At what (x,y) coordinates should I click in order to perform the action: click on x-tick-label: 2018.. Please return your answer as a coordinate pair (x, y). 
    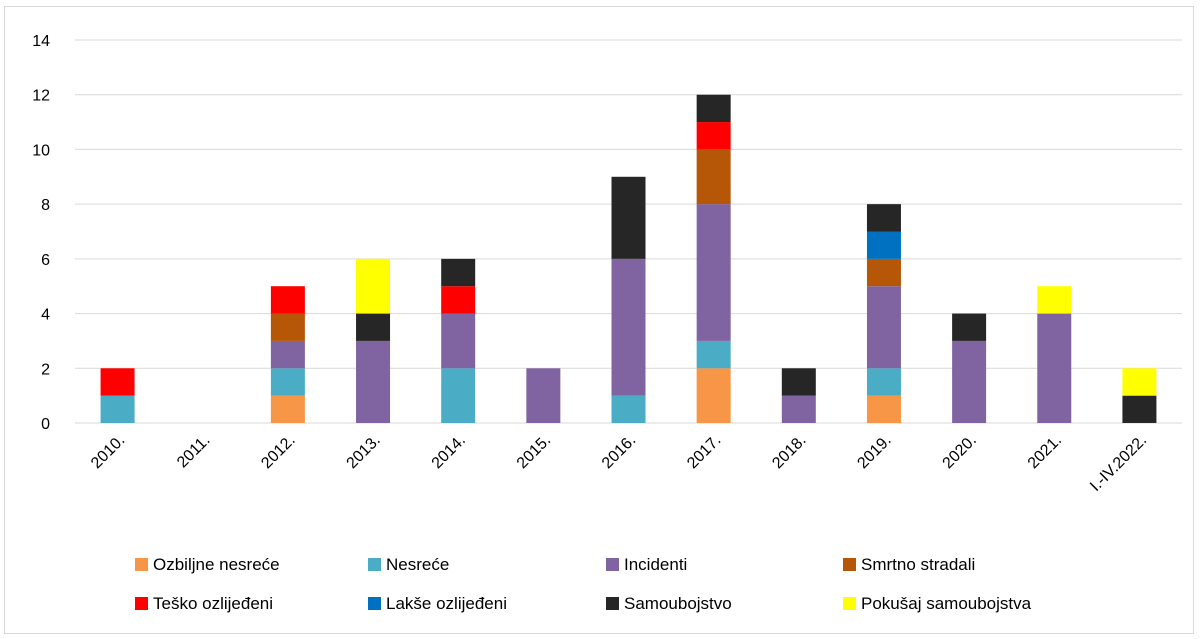
    Looking at the image, I should click on (789, 452).